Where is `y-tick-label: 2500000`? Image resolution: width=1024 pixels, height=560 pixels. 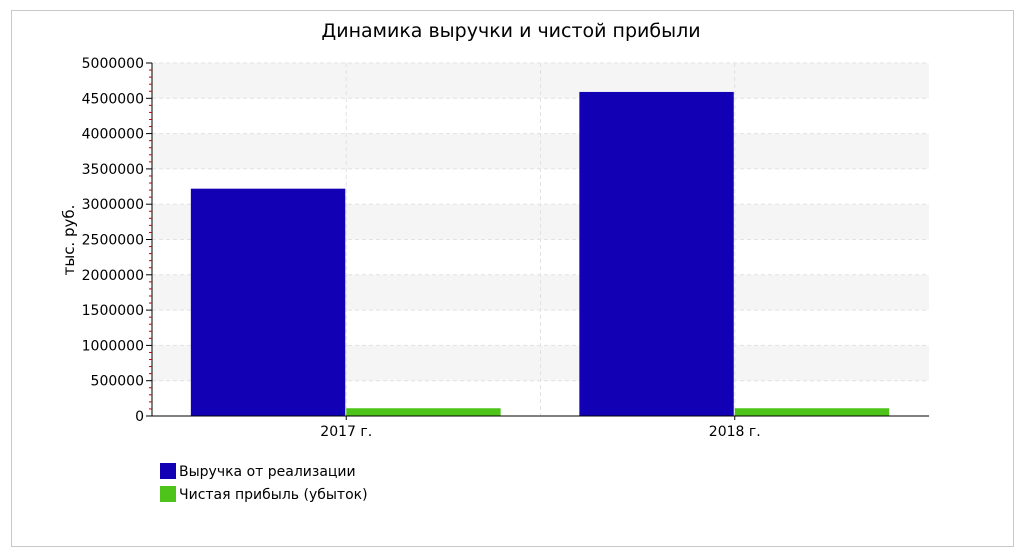 y-tick-label: 2500000 is located at coordinates (113, 241).